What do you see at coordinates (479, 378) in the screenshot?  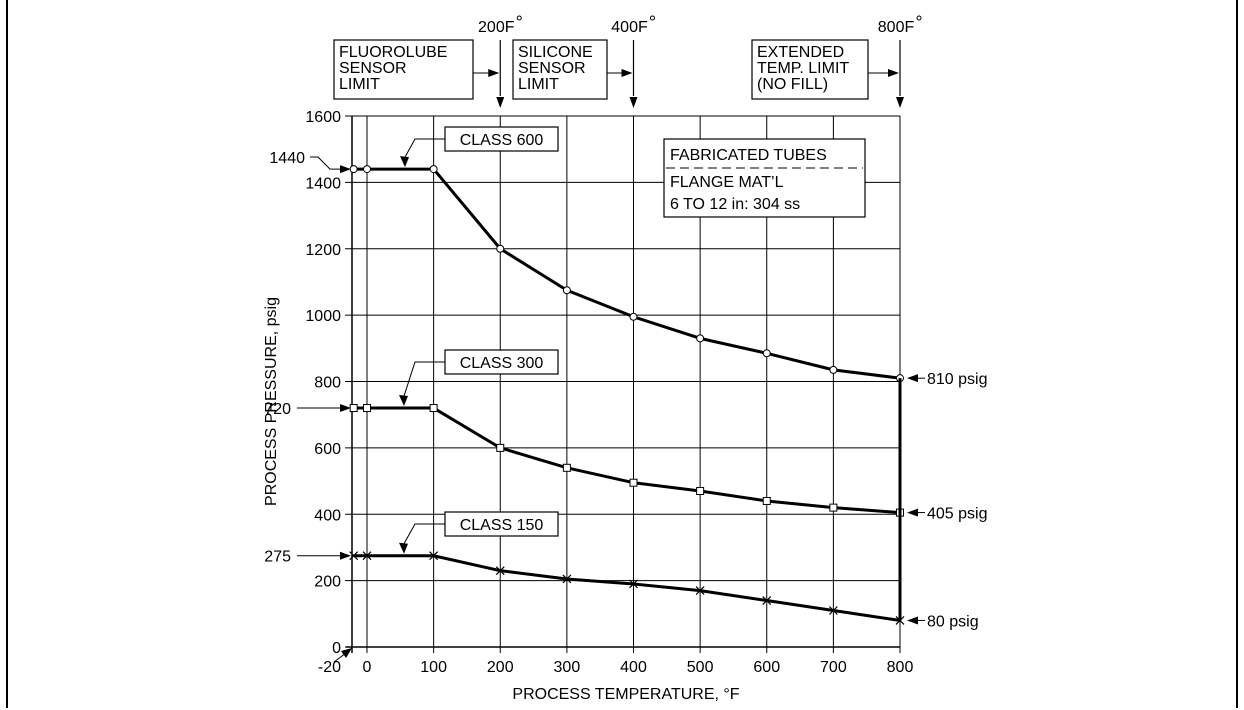 I see `class-label-class-300: CLASS 300` at bounding box center [479, 378].